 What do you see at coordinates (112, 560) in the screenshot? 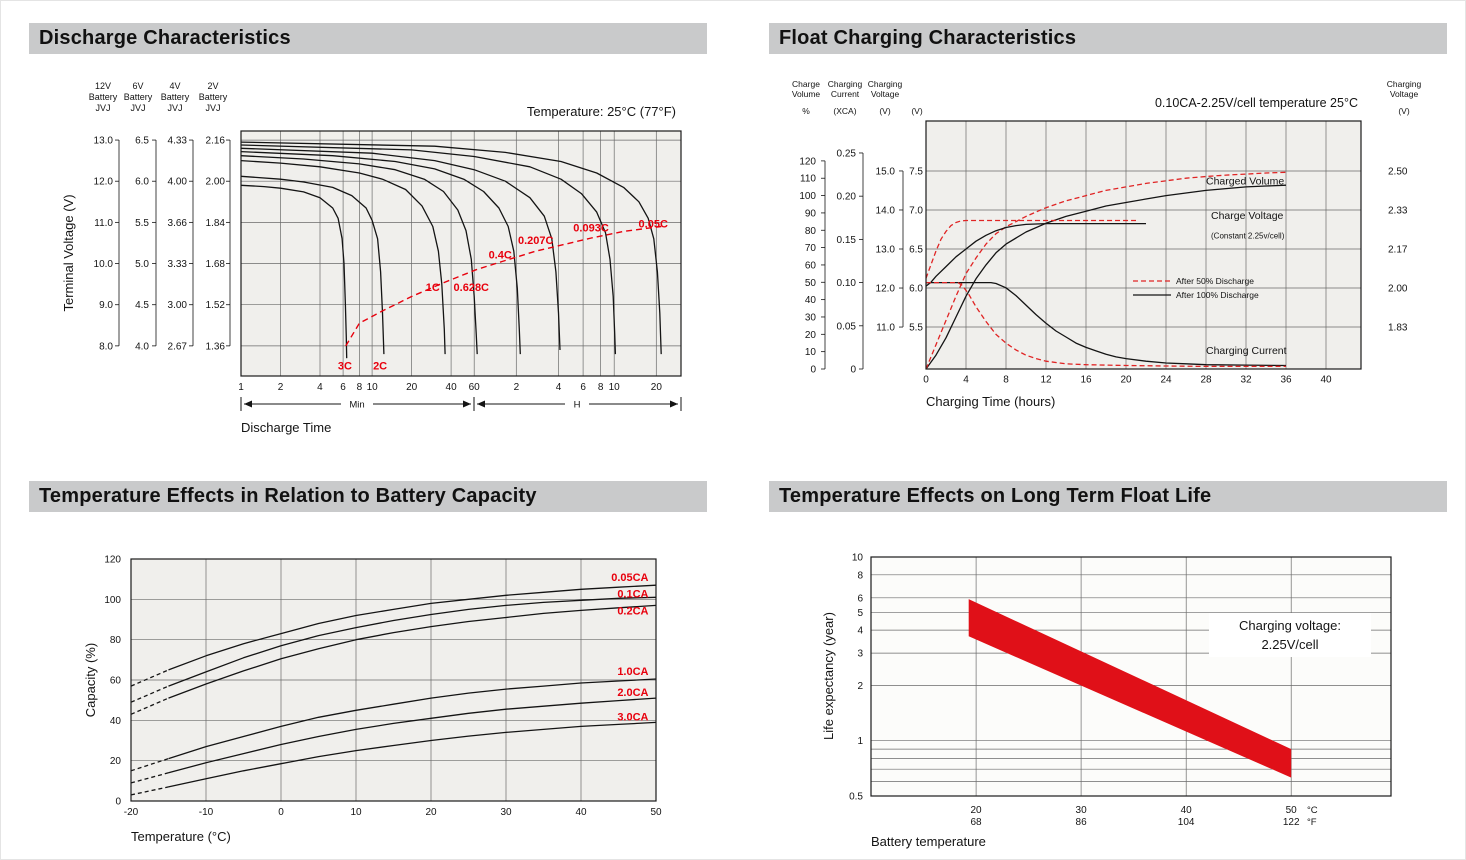
I see `svg-text: 120` at bounding box center [112, 560].